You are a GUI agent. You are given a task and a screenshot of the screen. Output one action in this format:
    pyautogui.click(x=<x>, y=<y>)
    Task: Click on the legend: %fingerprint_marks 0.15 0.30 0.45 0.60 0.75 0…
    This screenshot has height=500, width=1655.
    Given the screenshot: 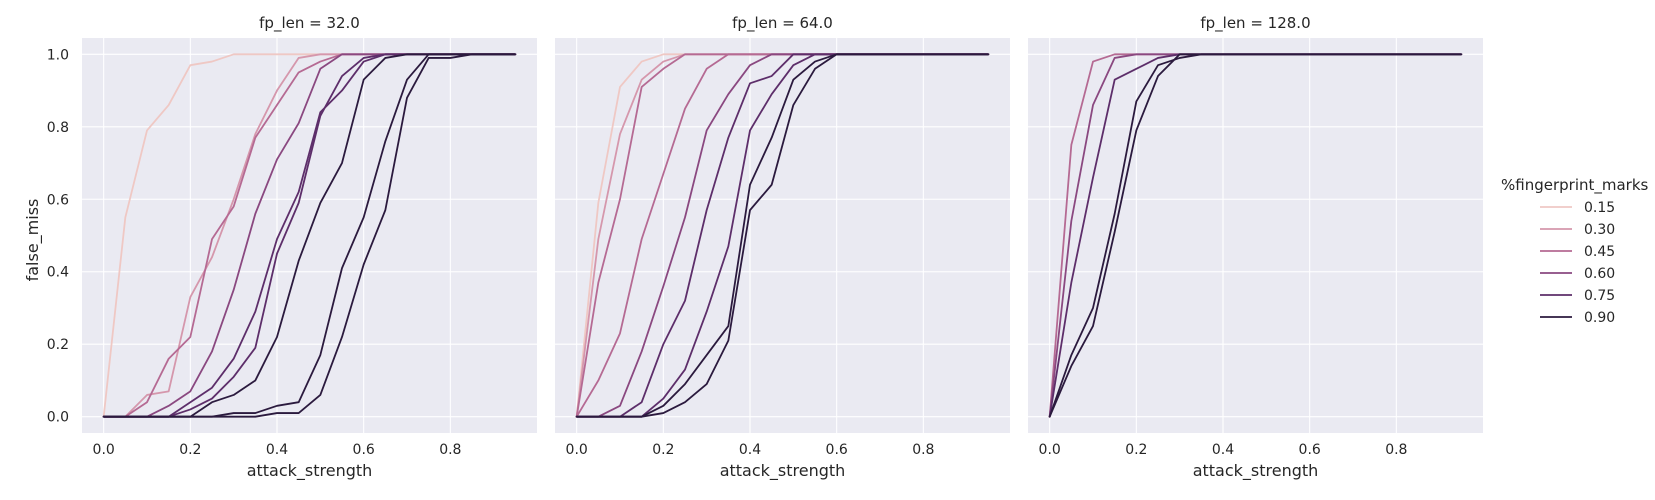 What is the action you would take?
    pyautogui.click(x=1575, y=251)
    